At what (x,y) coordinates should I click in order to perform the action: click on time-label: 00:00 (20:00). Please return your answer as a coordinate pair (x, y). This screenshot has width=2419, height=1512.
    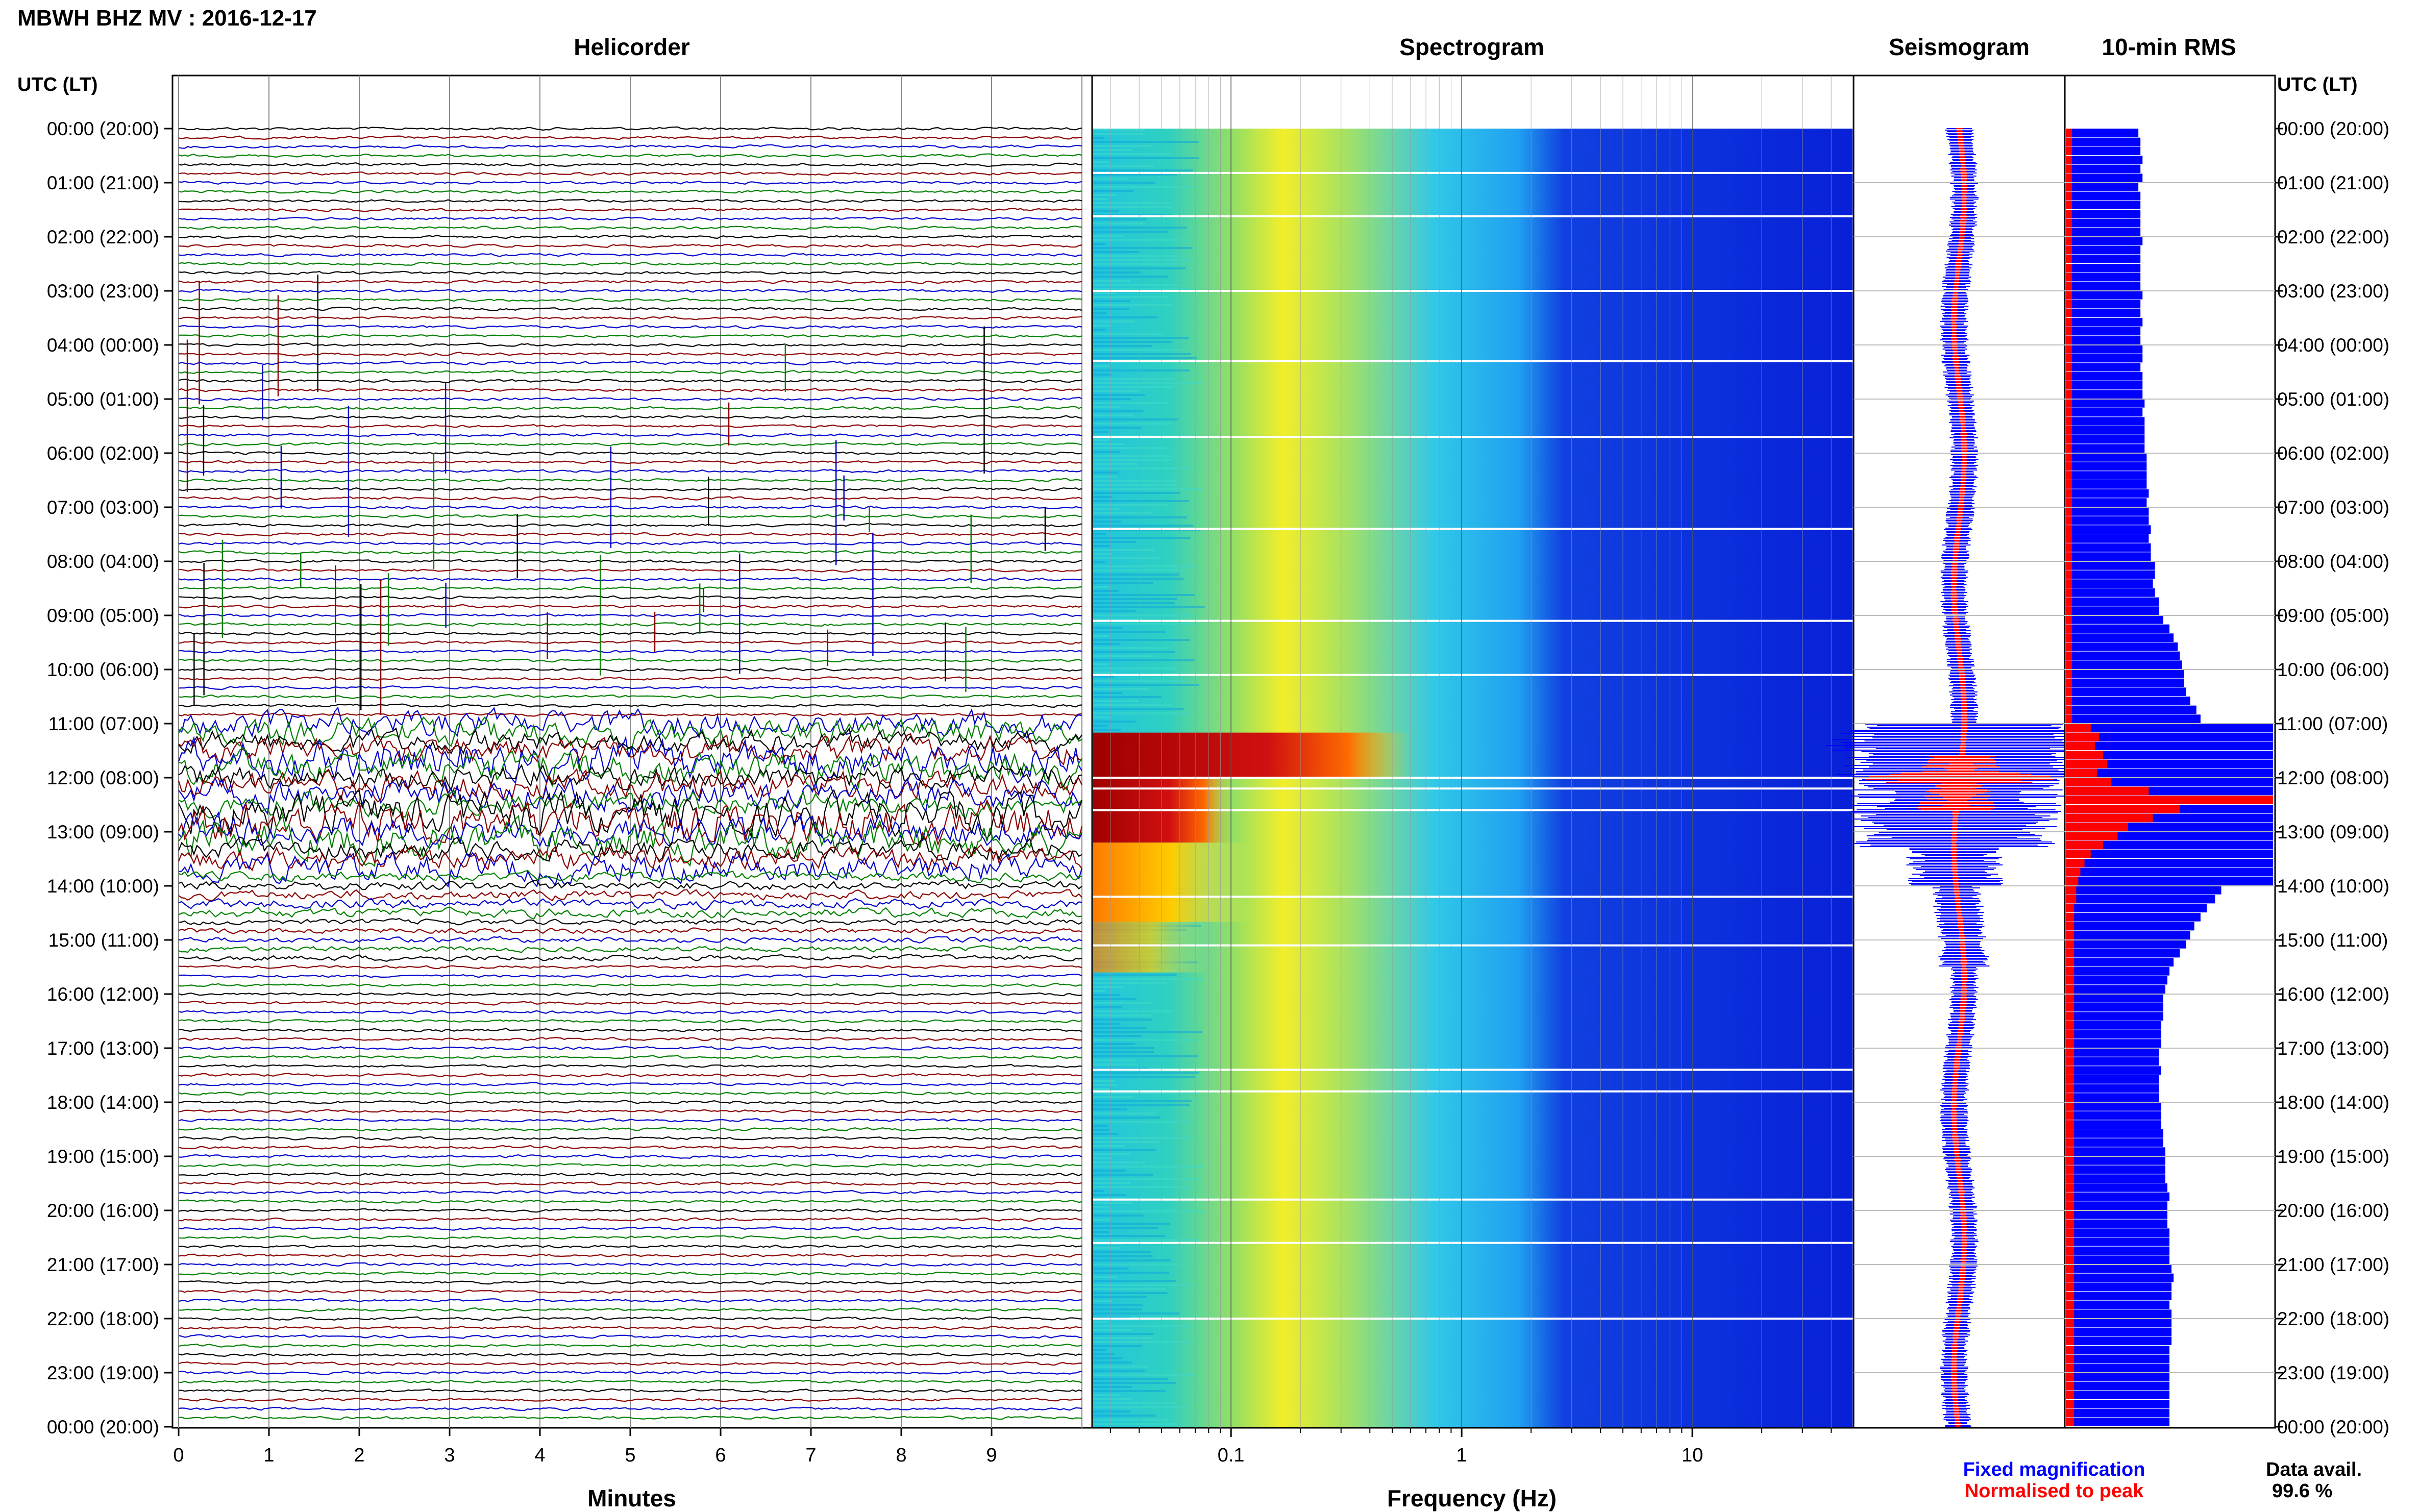
    Looking at the image, I should click on (103, 128).